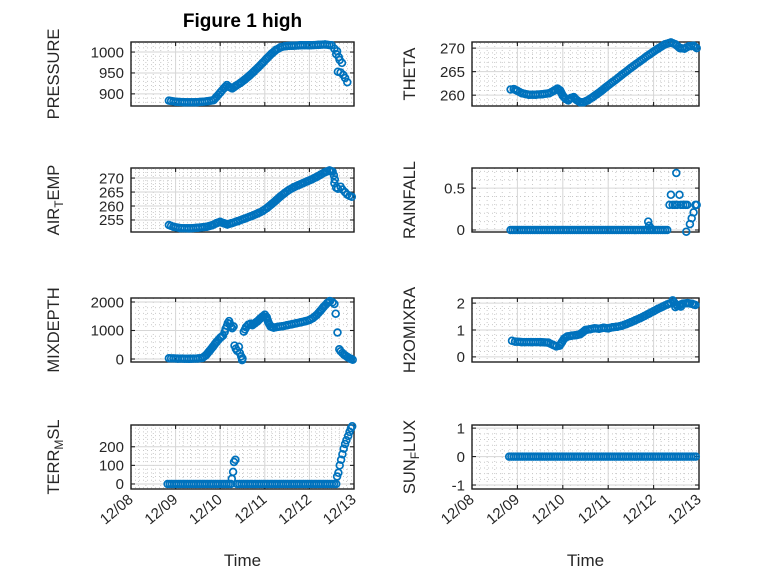 The height and width of the screenshot is (583, 778). Describe the element at coordinates (111, 466) in the screenshot. I see `y-tick-label: 100` at that location.